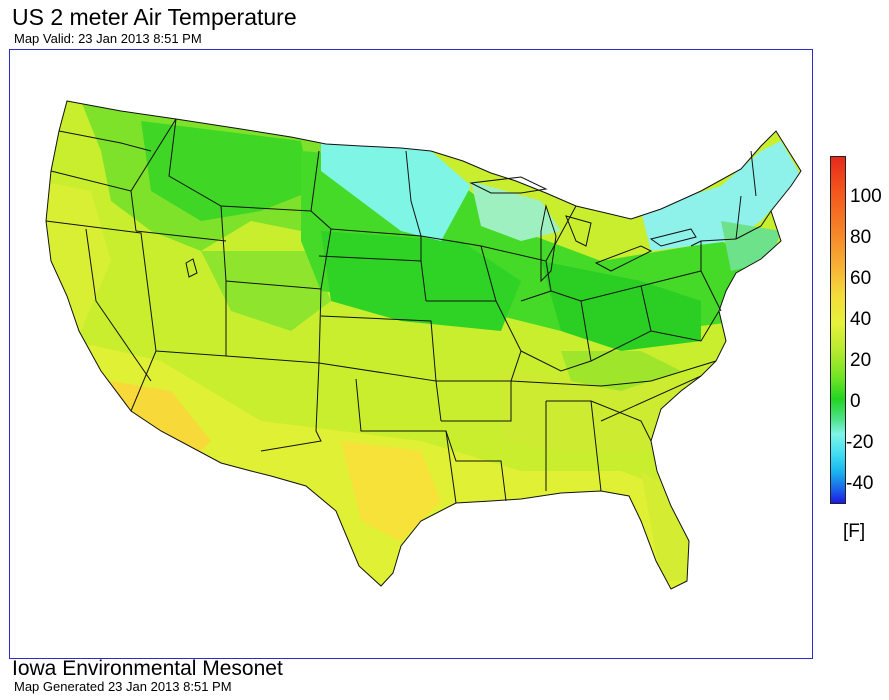  I want to click on scale-tick-40: 40, so click(861, 319).